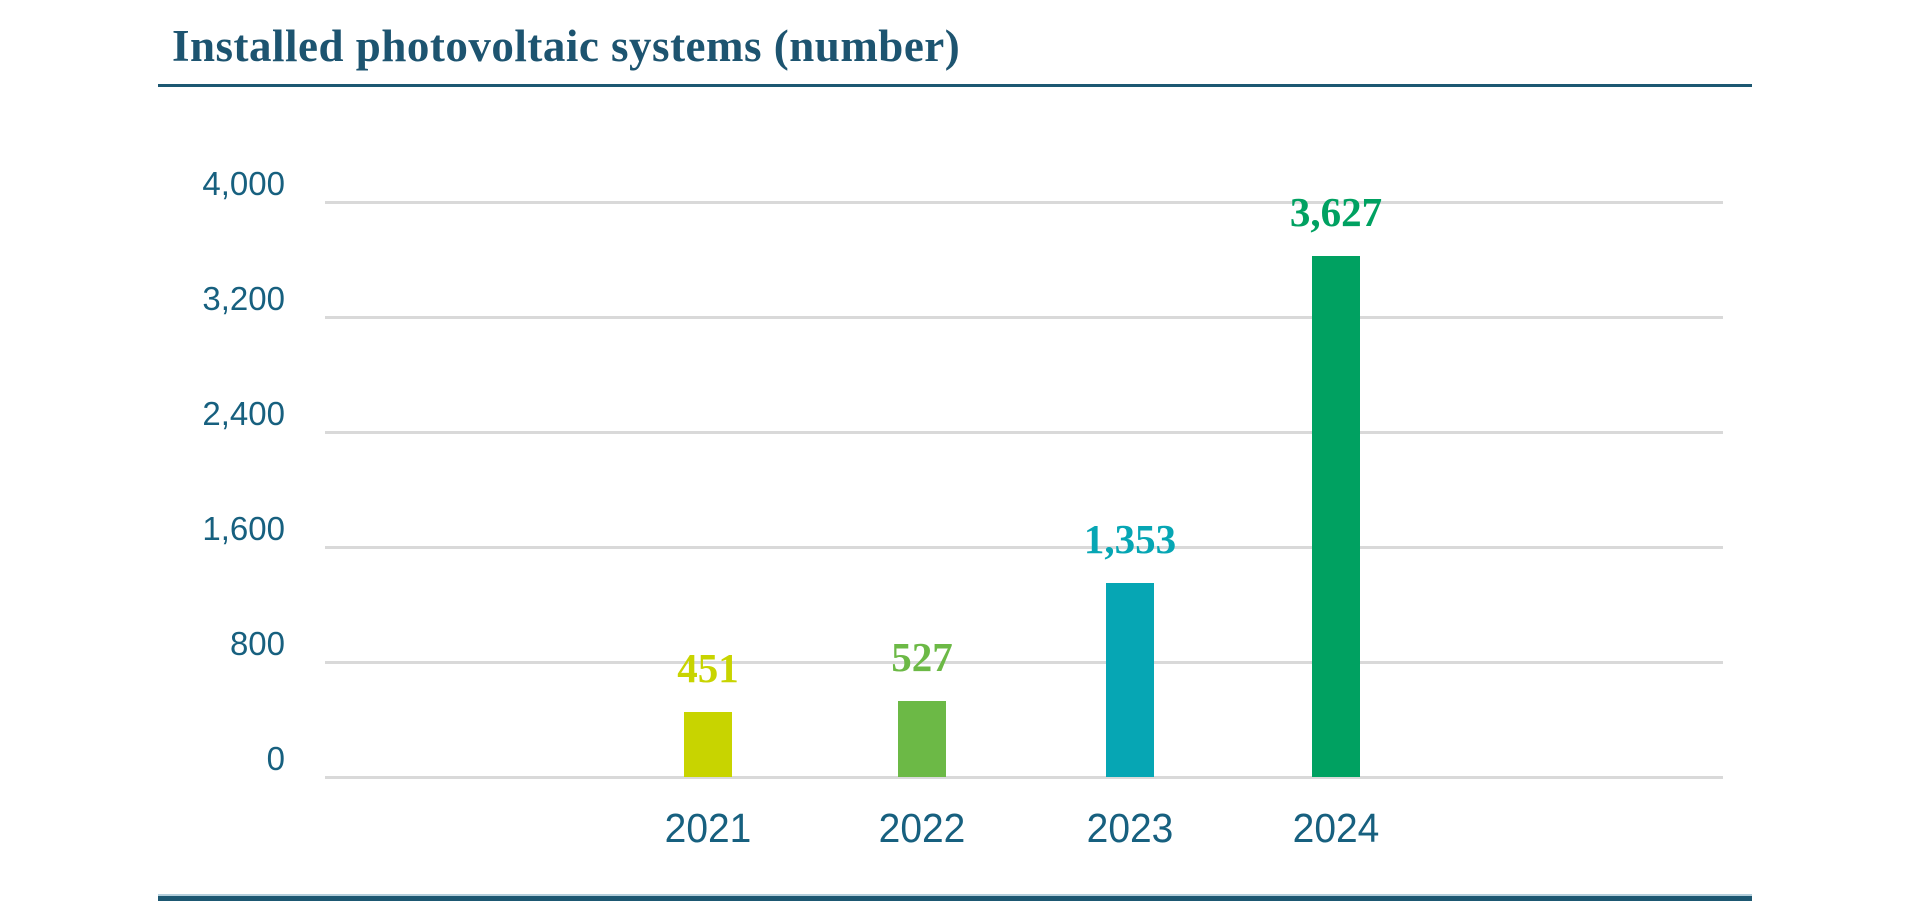 The height and width of the screenshot is (913, 1913). I want to click on bar-2021, so click(708, 744).